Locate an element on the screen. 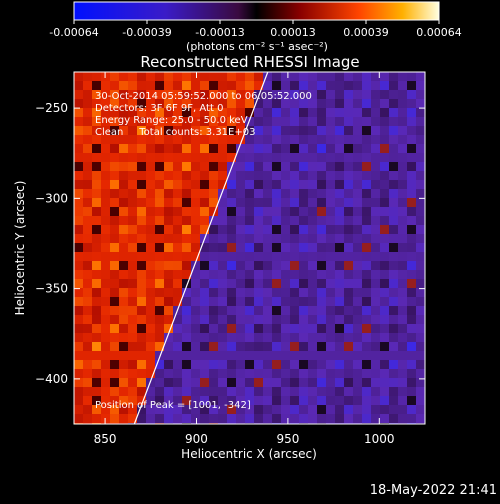 The height and width of the screenshot is (504, 500). x-tick-label: 900 is located at coordinates (196, 439).